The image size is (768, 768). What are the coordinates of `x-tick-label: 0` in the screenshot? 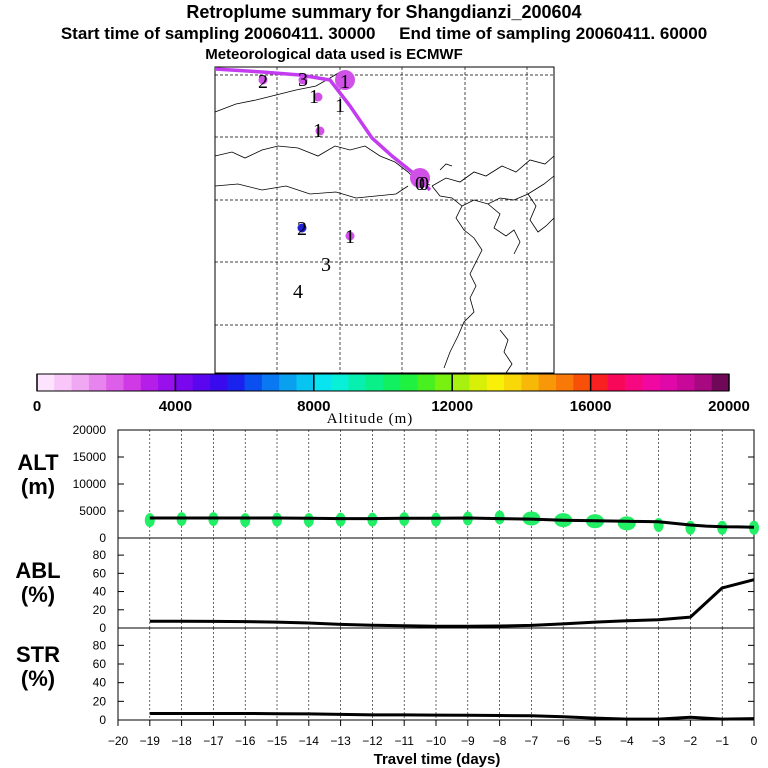 It's located at (754, 741).